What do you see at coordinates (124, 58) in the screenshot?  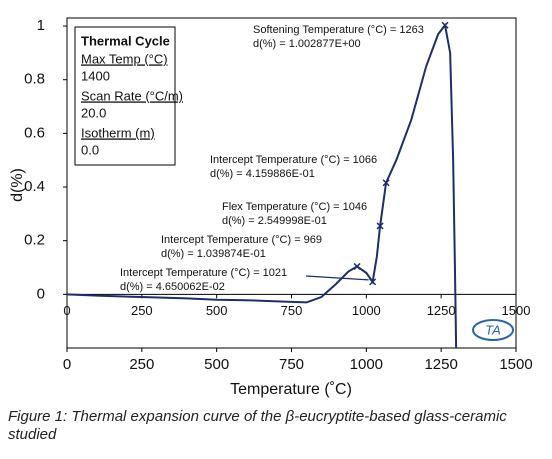 I see `info-label: Max Temp (°C)` at bounding box center [124, 58].